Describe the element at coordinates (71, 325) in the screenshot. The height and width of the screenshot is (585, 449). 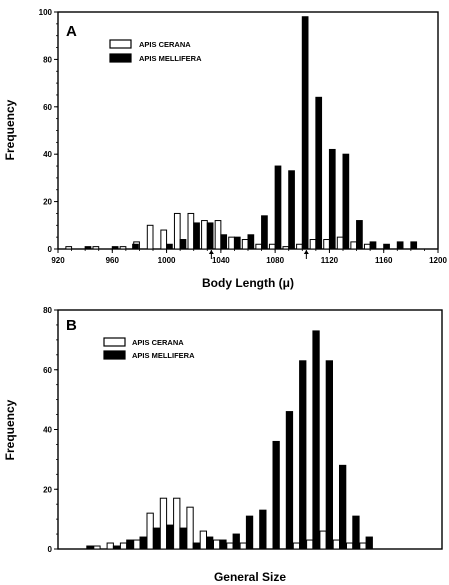
I see `panel-b-label: B` at that location.